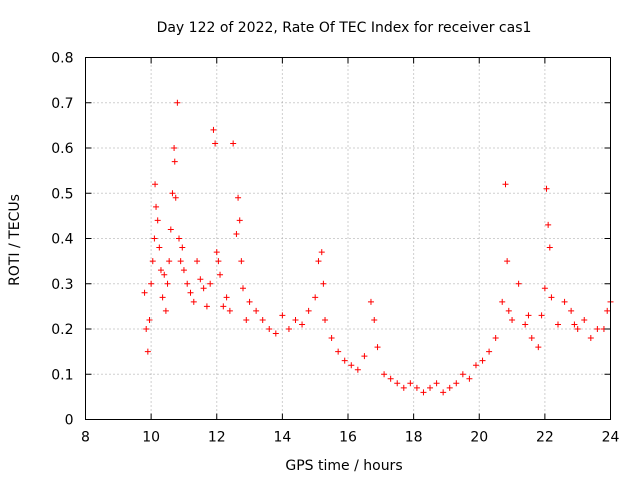 This screenshot has width=640, height=480. Describe the element at coordinates (217, 438) in the screenshot. I see `x-tick-label: 12` at that location.